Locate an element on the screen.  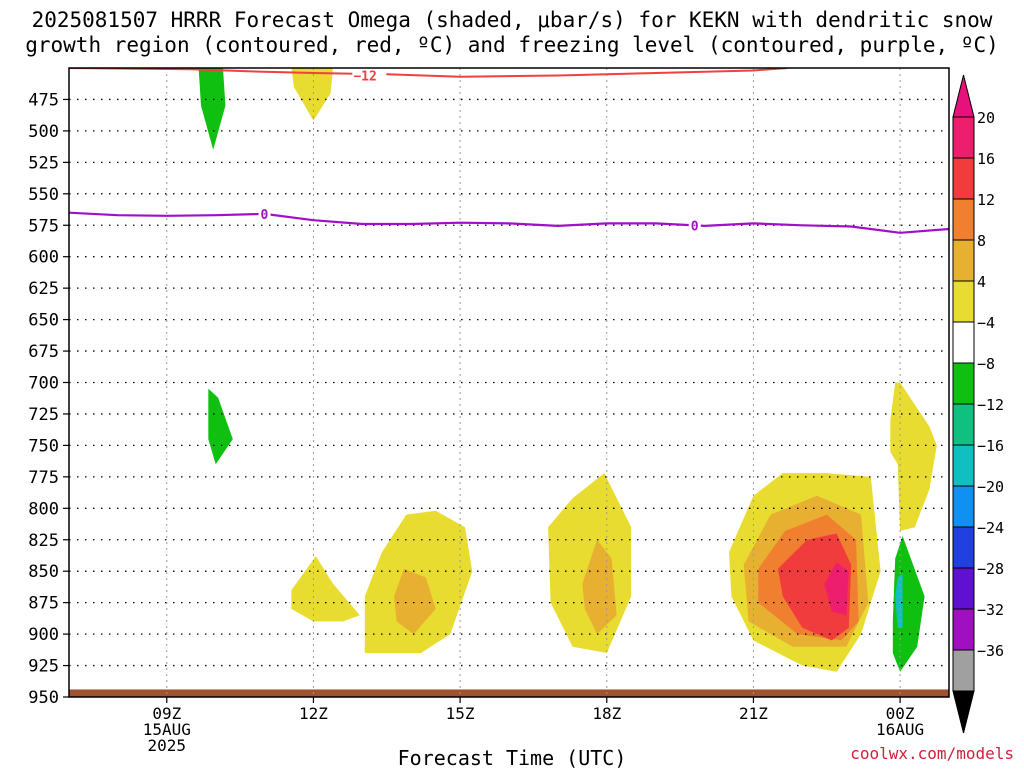
y-tick-label-500: 500 is located at coordinates (43, 132).